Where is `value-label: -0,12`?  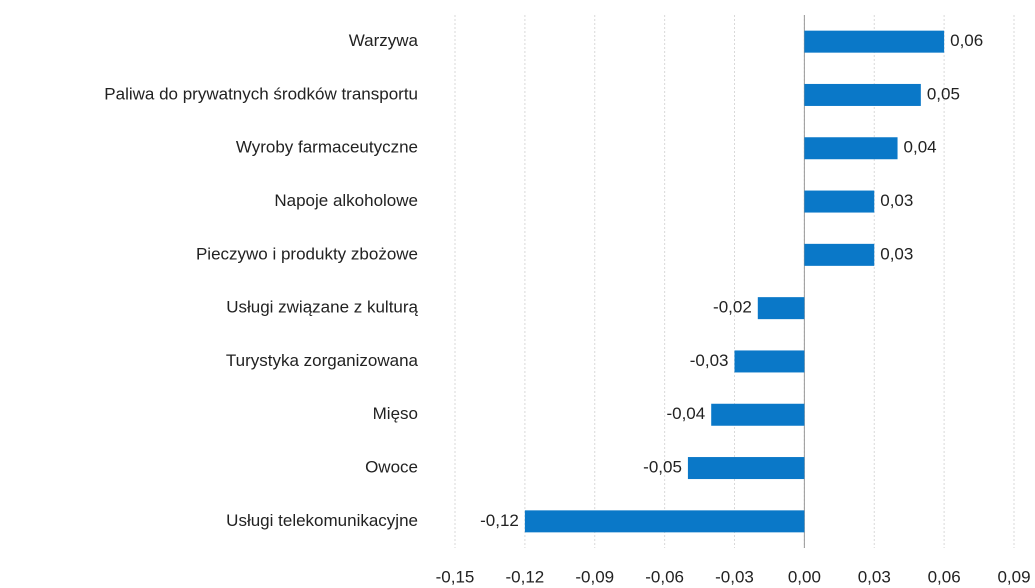
value-label: -0,12 is located at coordinates (499, 520).